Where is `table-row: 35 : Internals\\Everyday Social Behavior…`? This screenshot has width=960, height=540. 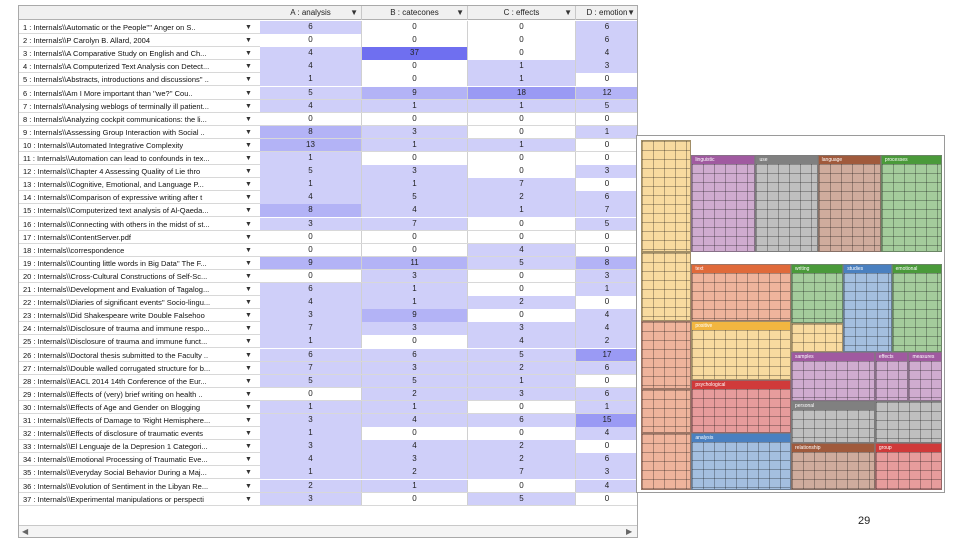 table-row: 35 : Internals\\Everyday Social Behavior… is located at coordinates (328, 473).